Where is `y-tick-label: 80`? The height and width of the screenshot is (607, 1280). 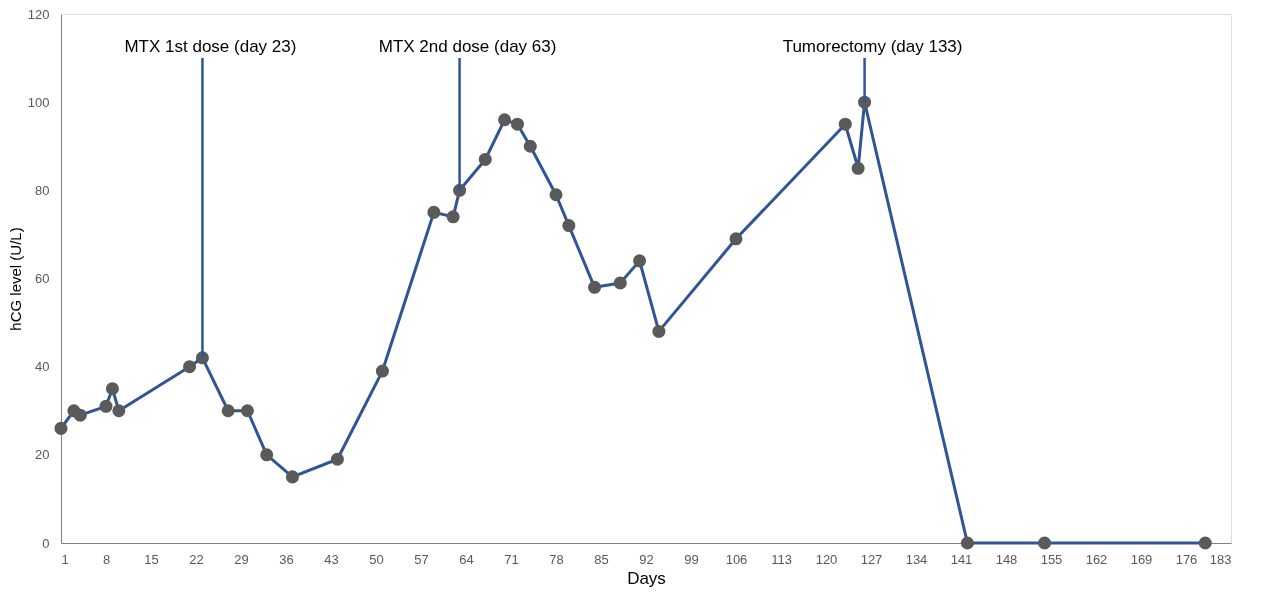 y-tick-label: 80 is located at coordinates (42, 190).